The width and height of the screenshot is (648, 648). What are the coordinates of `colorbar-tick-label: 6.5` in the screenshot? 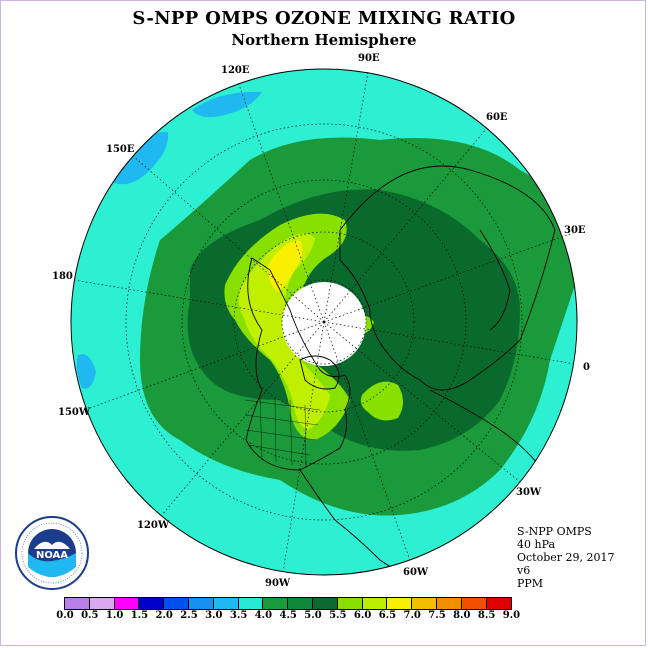 It's located at (387, 615).